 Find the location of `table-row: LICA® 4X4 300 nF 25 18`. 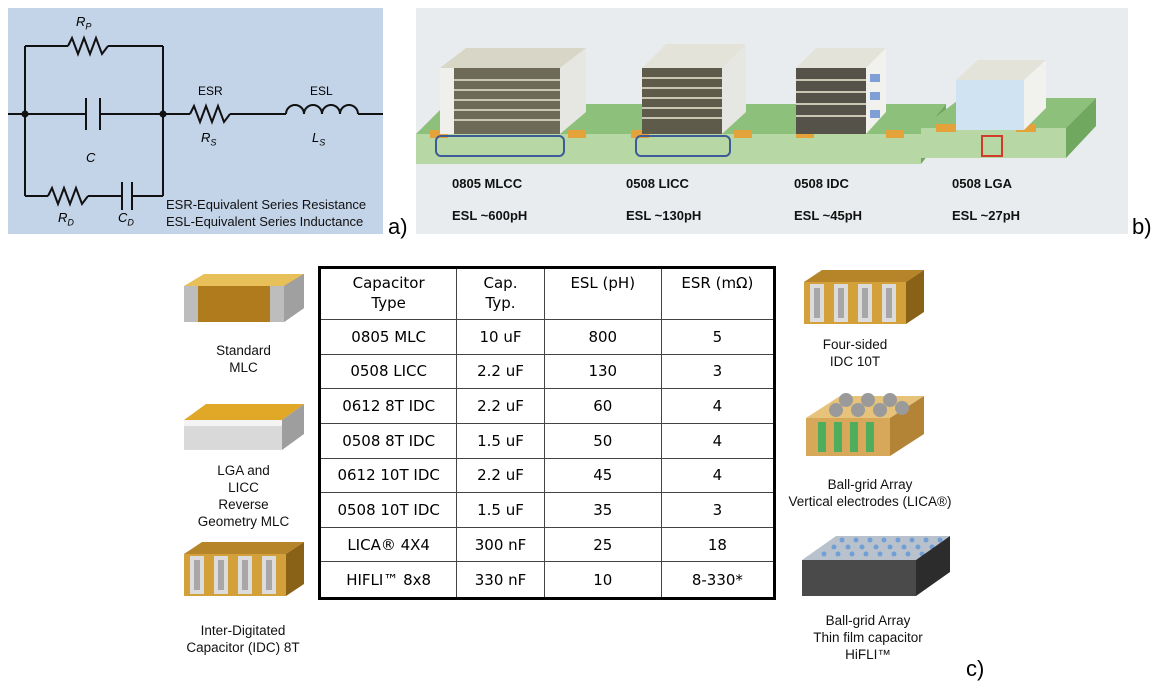

table-row: LICA® 4X4 300 nF 25 18 is located at coordinates (547, 544).